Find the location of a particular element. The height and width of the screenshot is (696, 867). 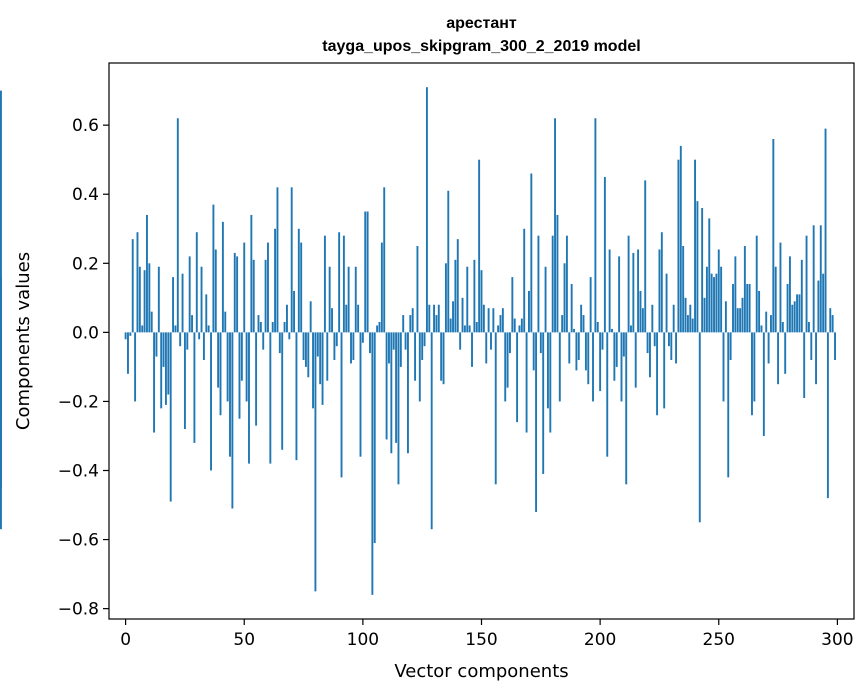

chart-subtitle: tayga_upos_skipgram_300_2_2019 model is located at coordinates (481, 46).